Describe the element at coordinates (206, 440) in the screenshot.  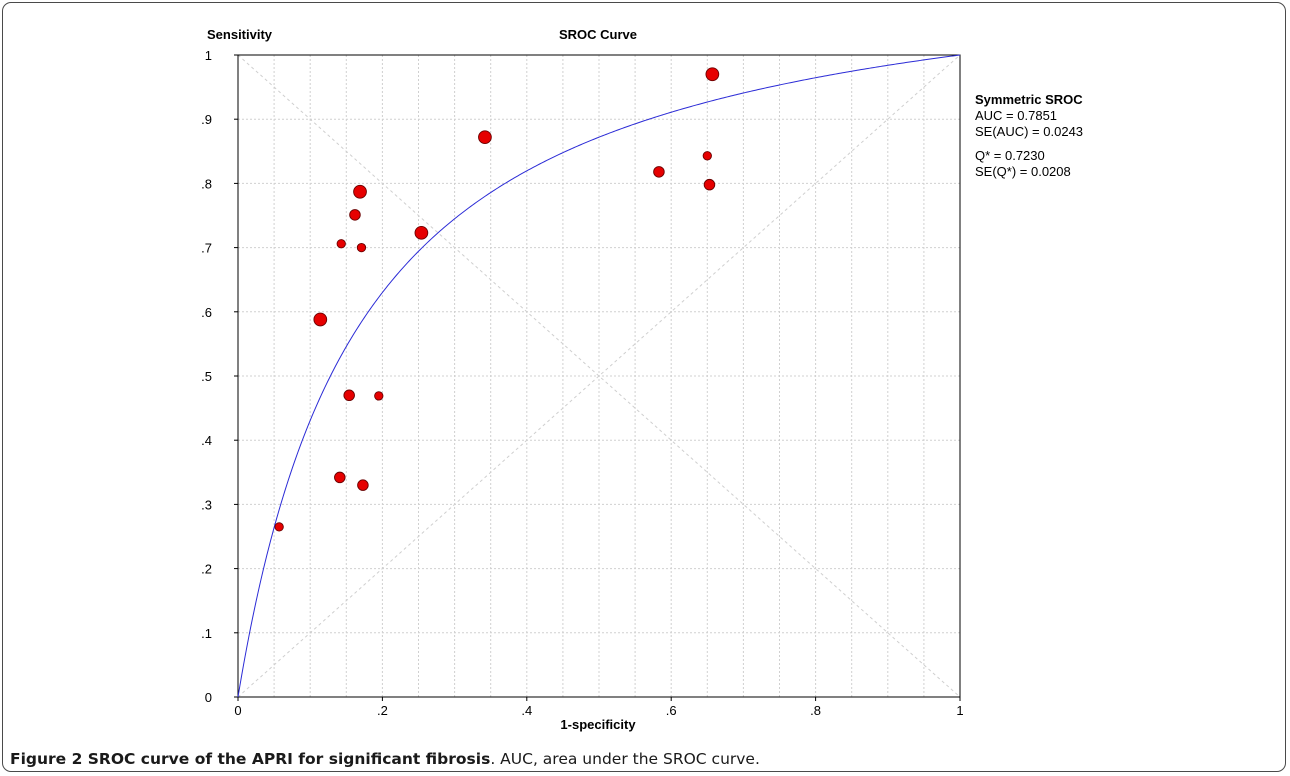
I see `y-tick-label: .4` at that location.